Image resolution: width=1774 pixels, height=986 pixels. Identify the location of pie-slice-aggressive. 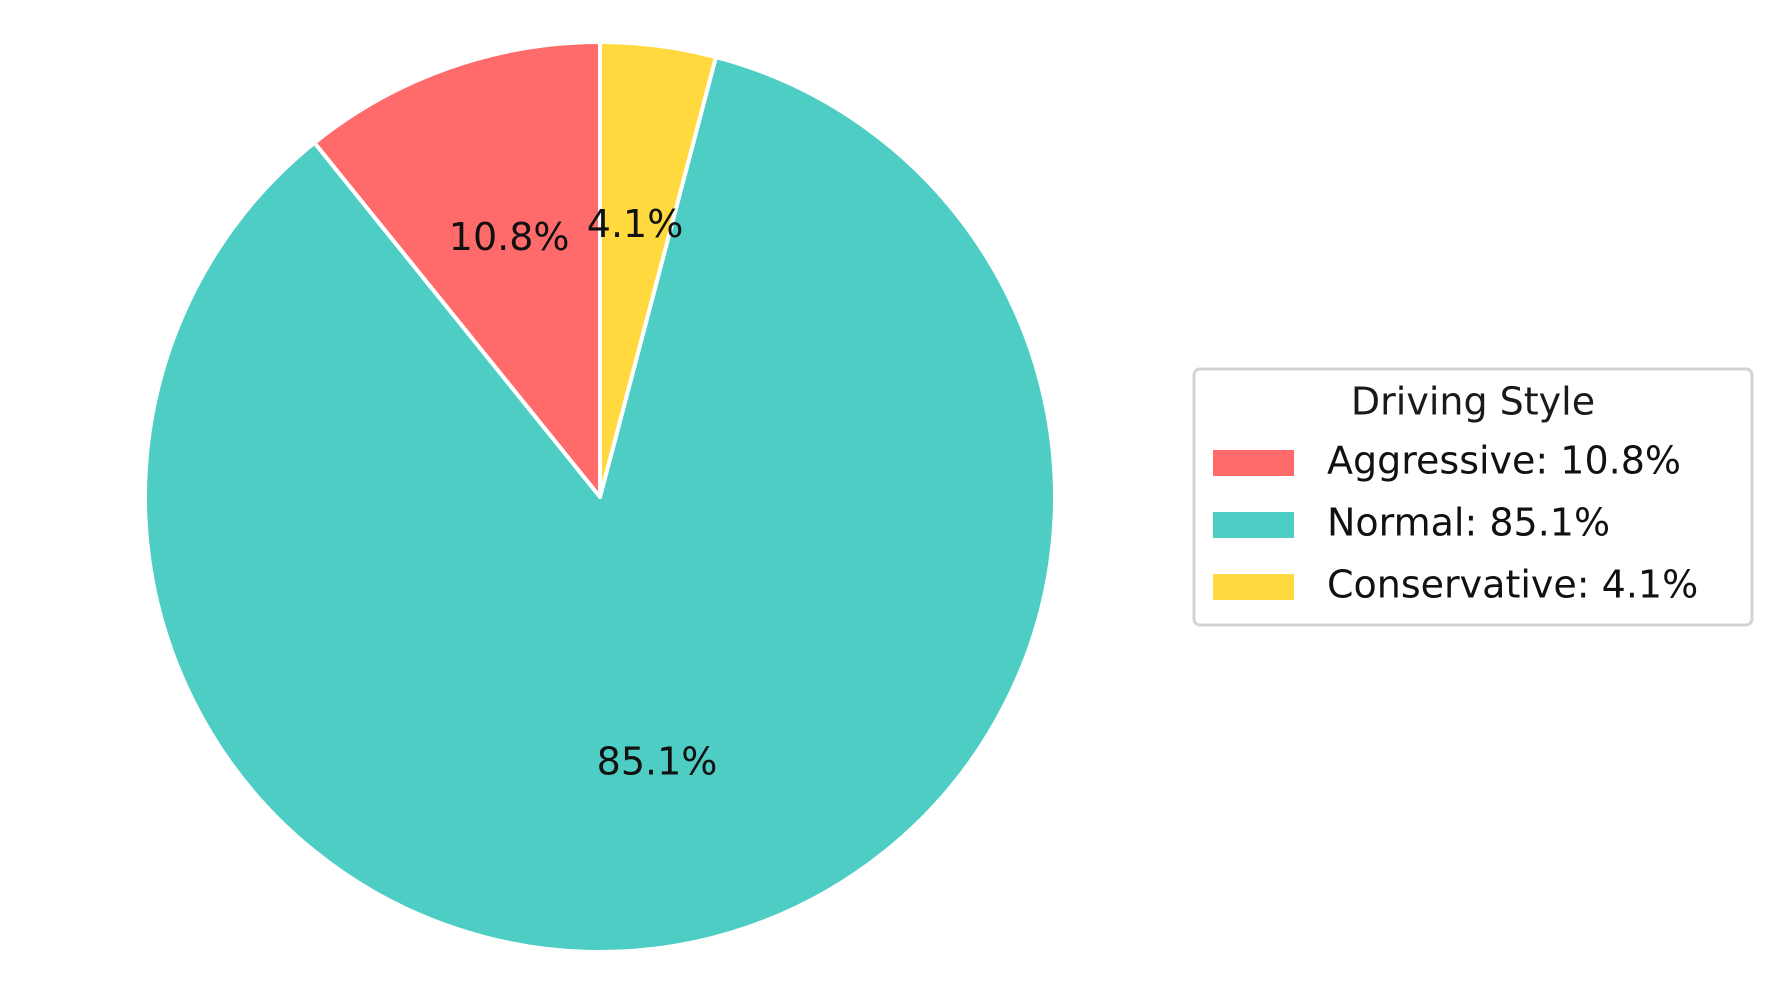
(457, 269).